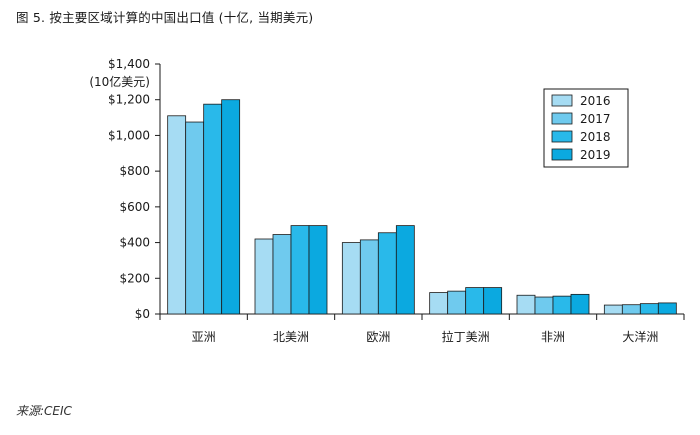 This screenshot has width=700, height=435. I want to click on y-tick-label: $1,400, so click(129, 64).